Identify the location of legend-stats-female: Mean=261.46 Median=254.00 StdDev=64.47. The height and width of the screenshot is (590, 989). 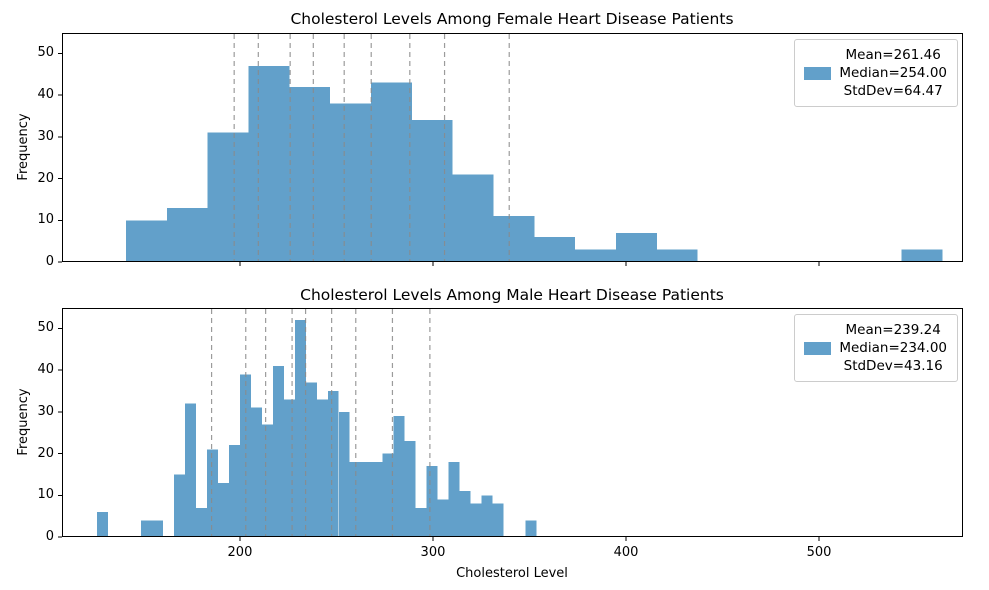
(893, 73).